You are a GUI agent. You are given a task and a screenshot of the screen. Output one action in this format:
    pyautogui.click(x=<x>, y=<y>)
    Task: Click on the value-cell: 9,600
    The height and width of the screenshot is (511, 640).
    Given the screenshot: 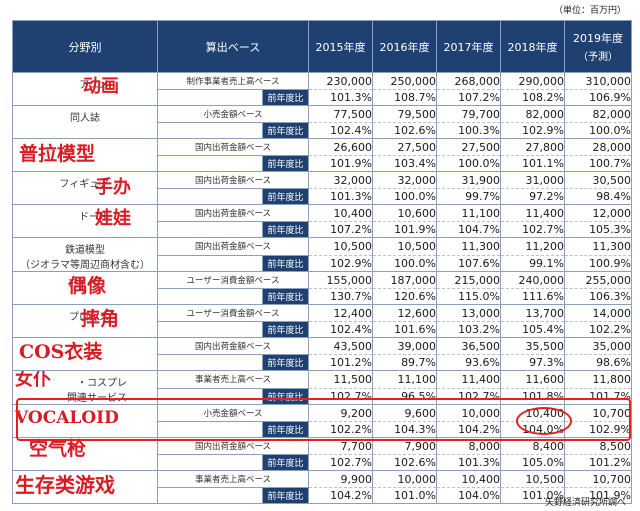 What is the action you would take?
    pyautogui.click(x=405, y=413)
    